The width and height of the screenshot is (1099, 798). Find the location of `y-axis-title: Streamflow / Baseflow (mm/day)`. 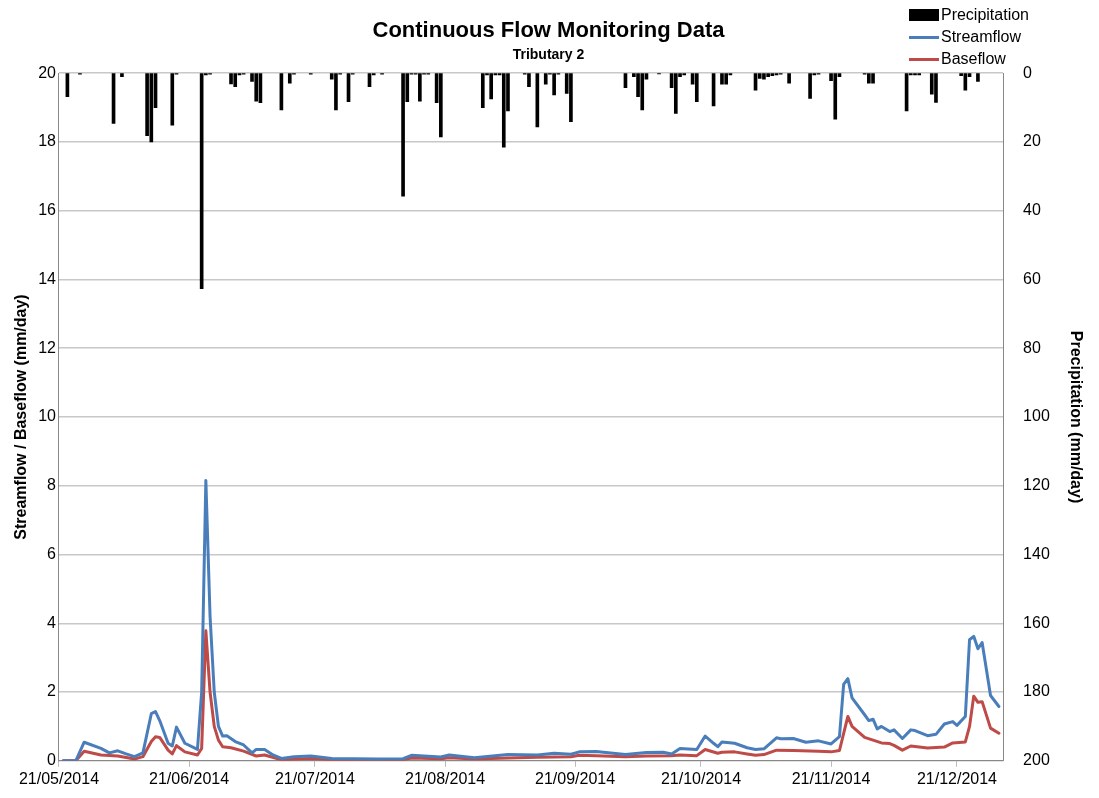

y-axis-title: Streamflow / Baseflow (mm/day) is located at coordinates (21, 417).